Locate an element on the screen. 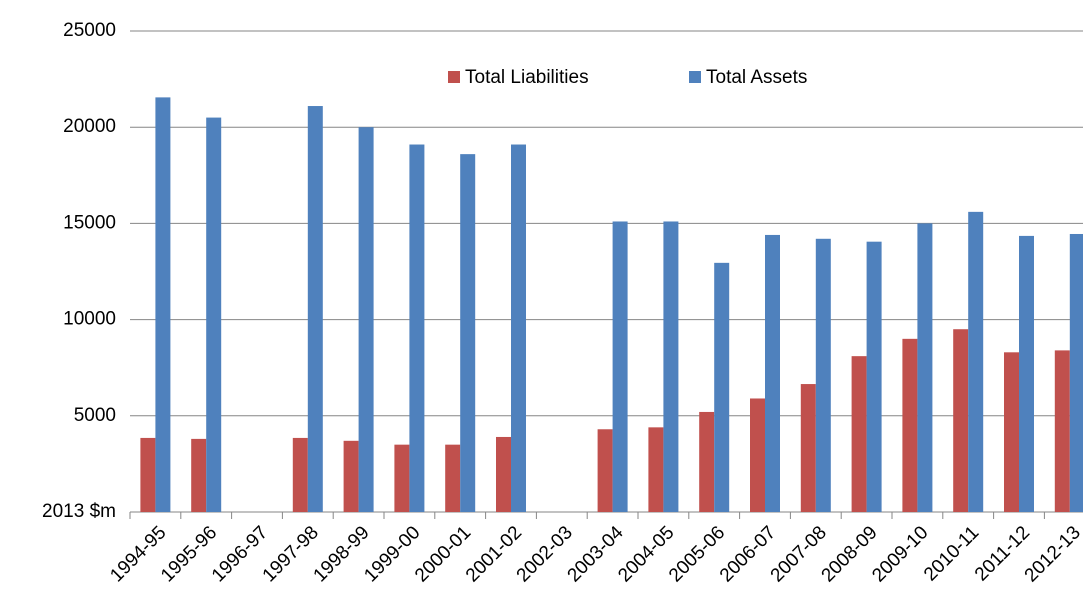 Image resolution: width=1083 pixels, height=608 pixels. x-tick-label: 2009-10 is located at coordinates (900, 554).